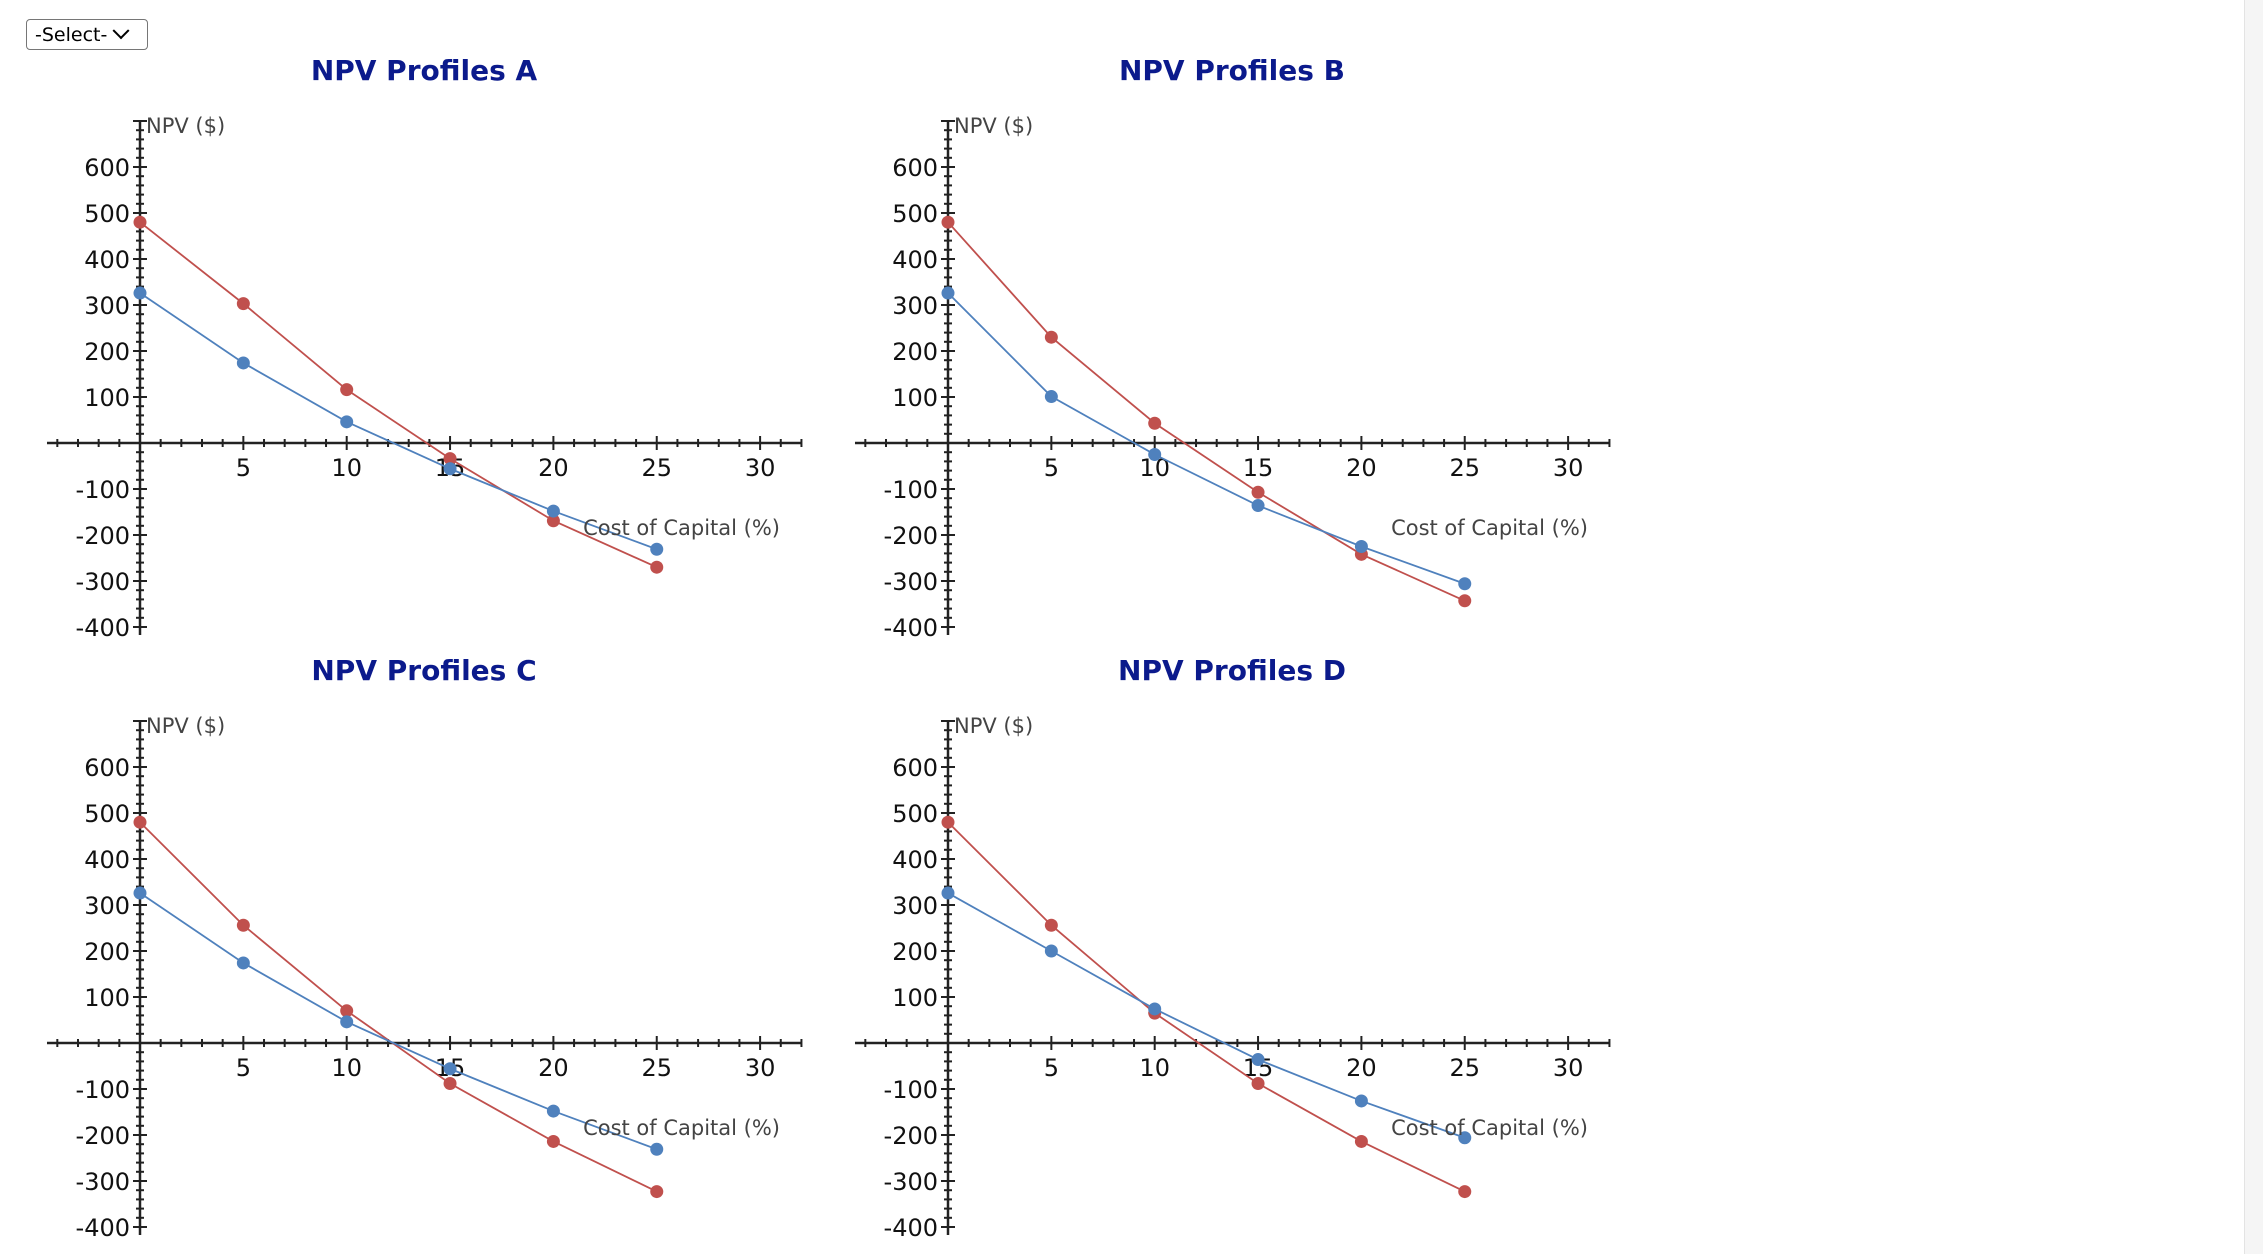 The height and width of the screenshot is (1254, 2263). I want to click on chart-select-dropdown: -Select-, so click(87, 34).